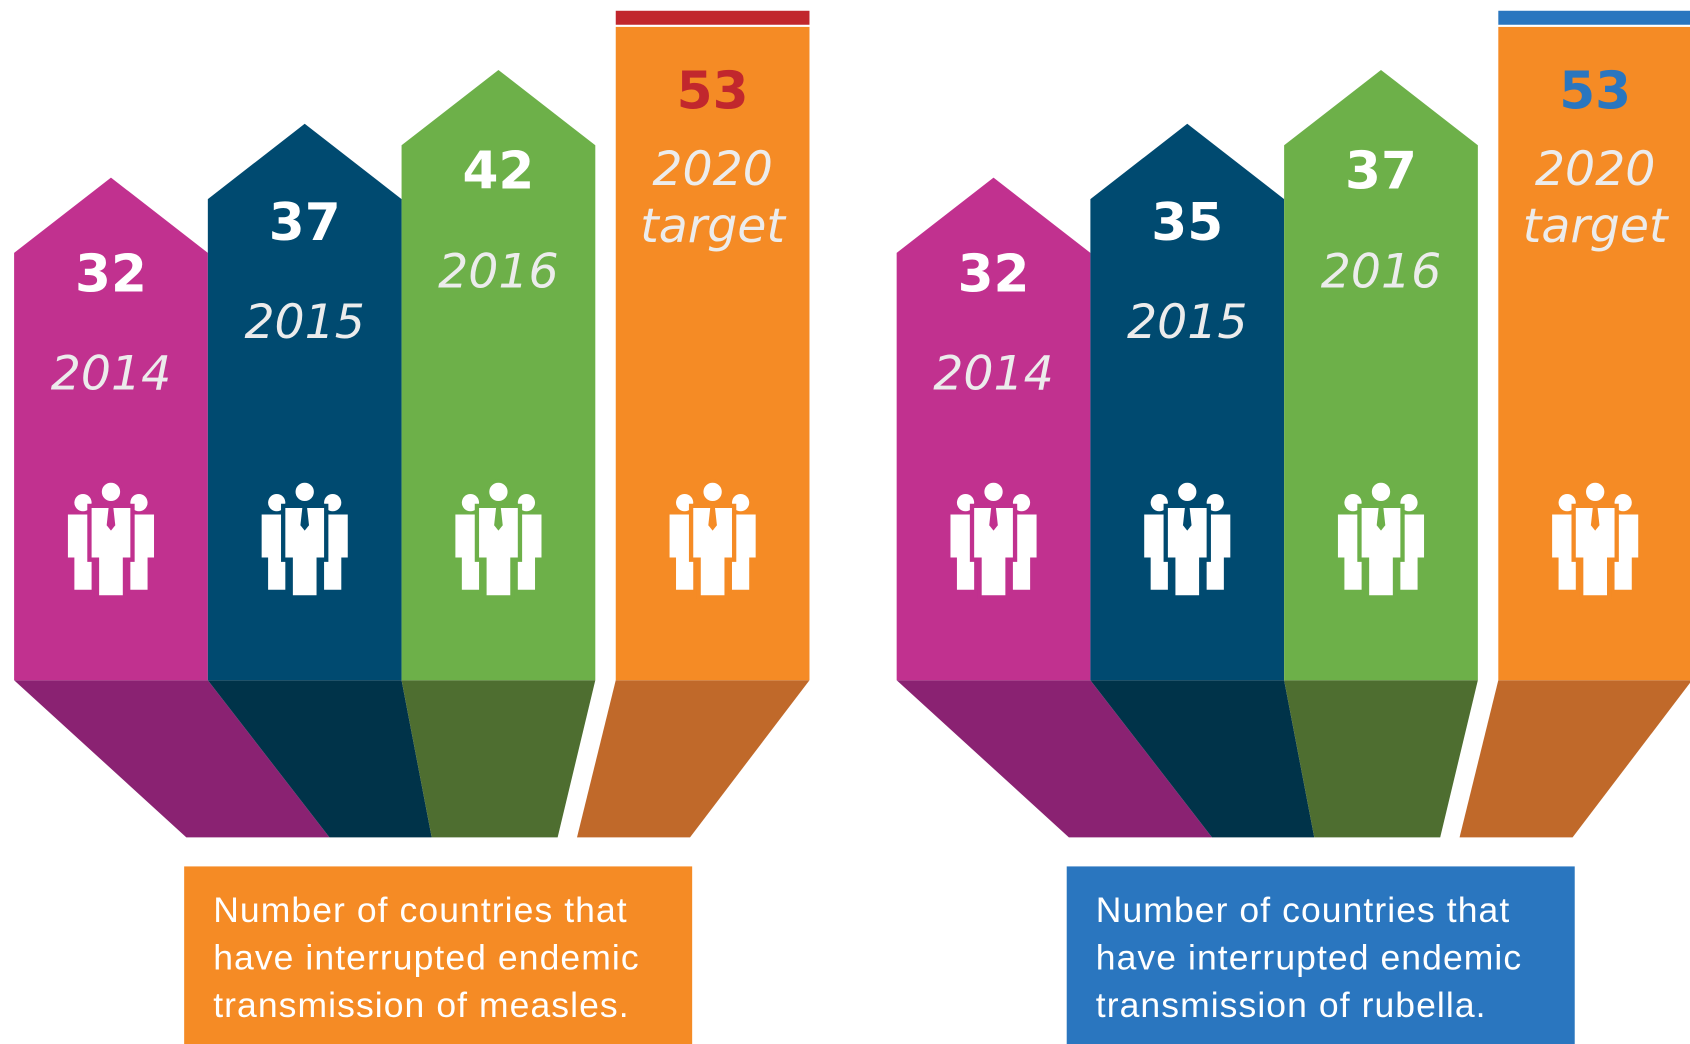 The height and width of the screenshot is (1044, 1690). I want to click on value-label: 35, so click(1187, 223).